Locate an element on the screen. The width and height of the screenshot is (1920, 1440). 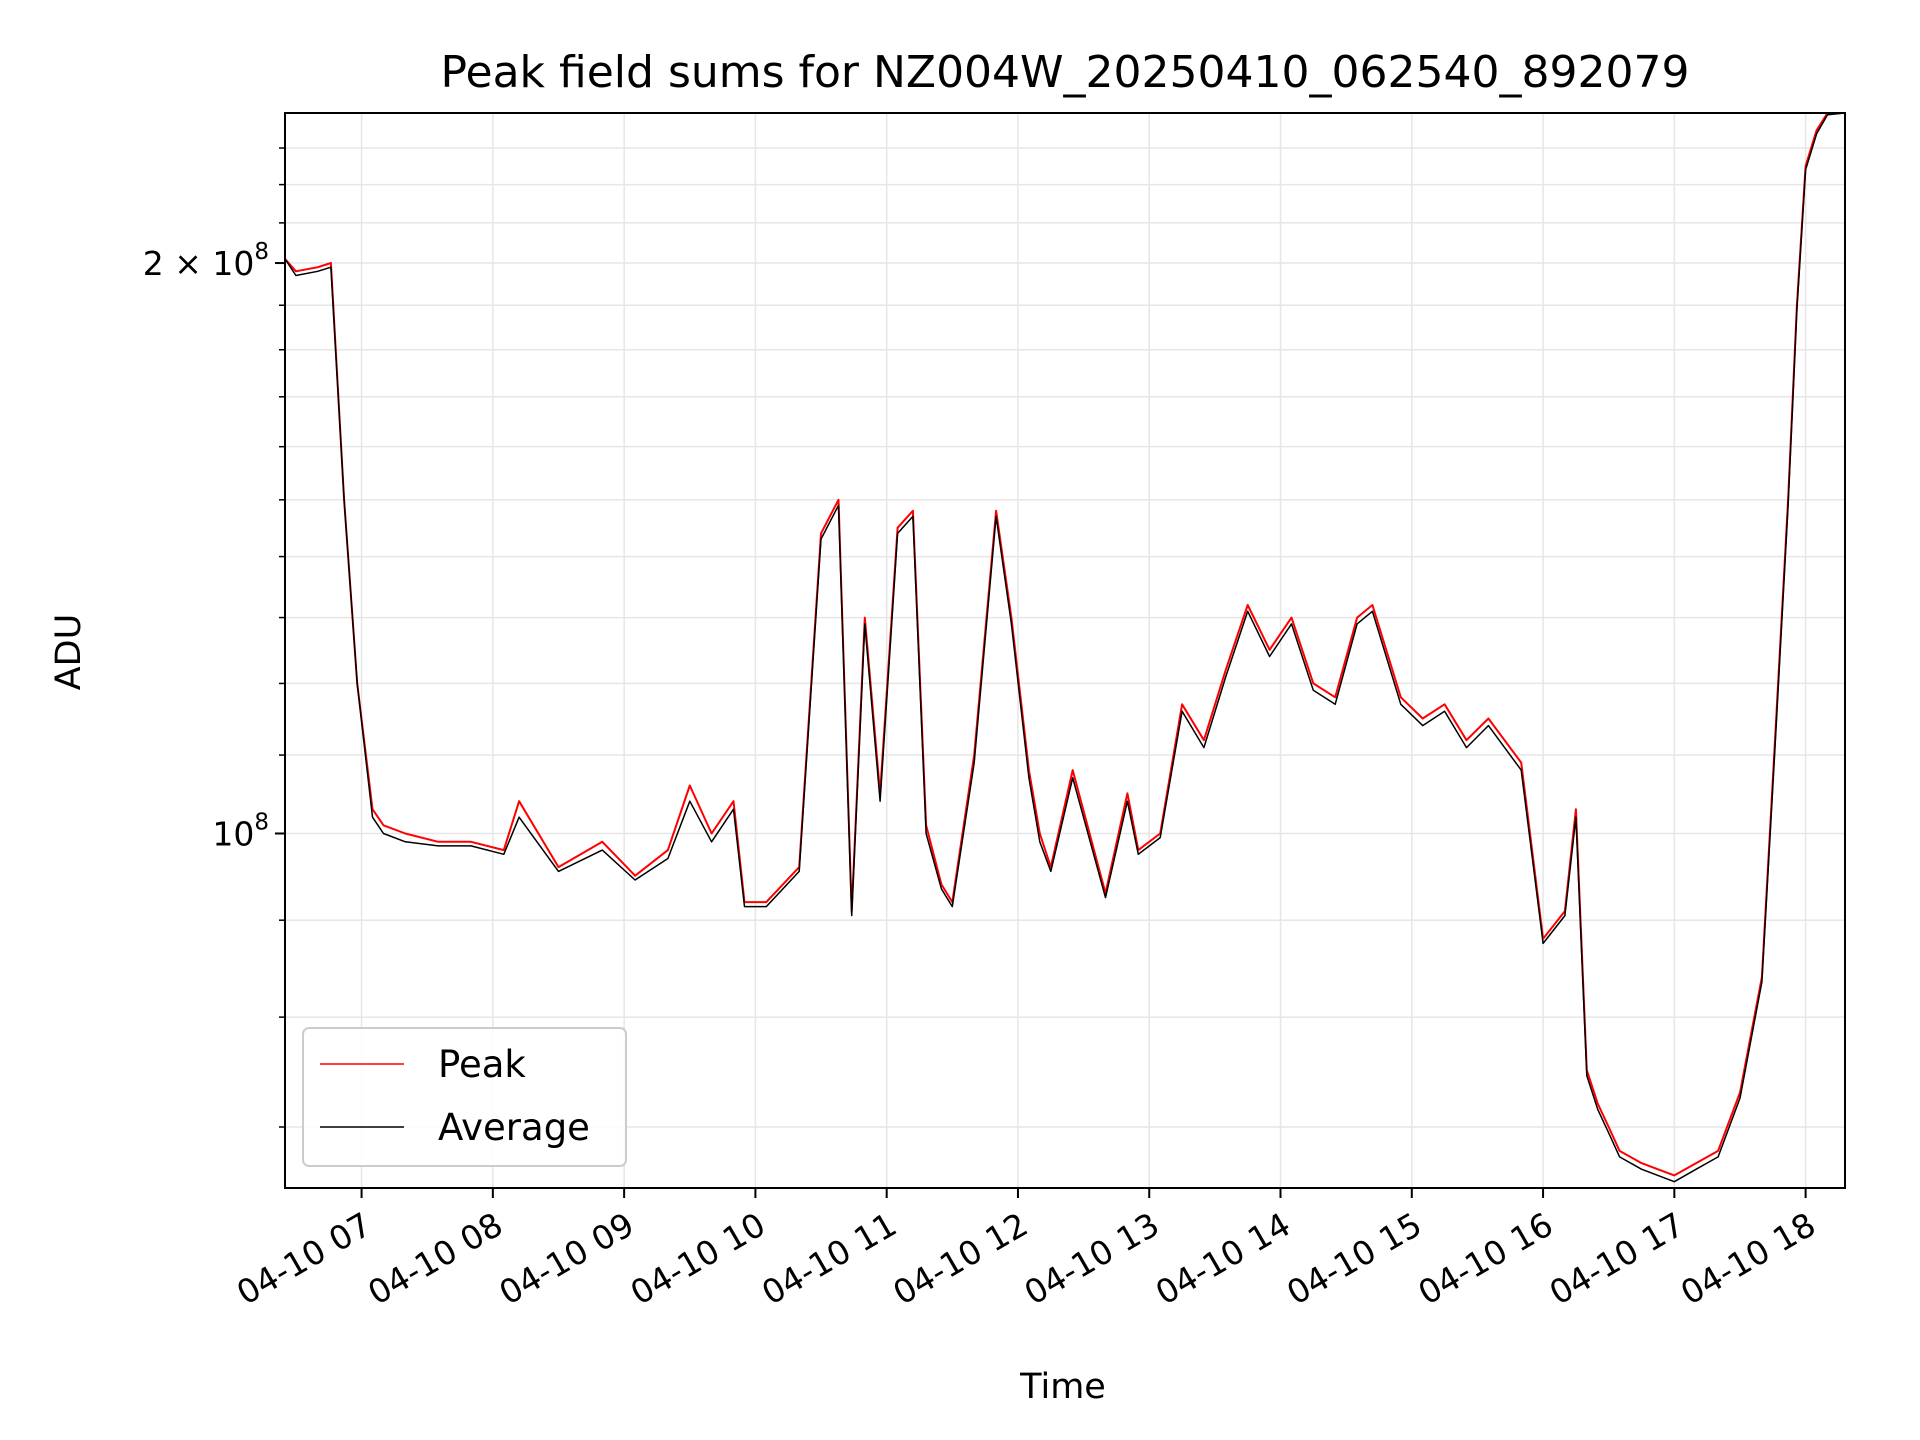
legend-box is located at coordinates (464, 1097).